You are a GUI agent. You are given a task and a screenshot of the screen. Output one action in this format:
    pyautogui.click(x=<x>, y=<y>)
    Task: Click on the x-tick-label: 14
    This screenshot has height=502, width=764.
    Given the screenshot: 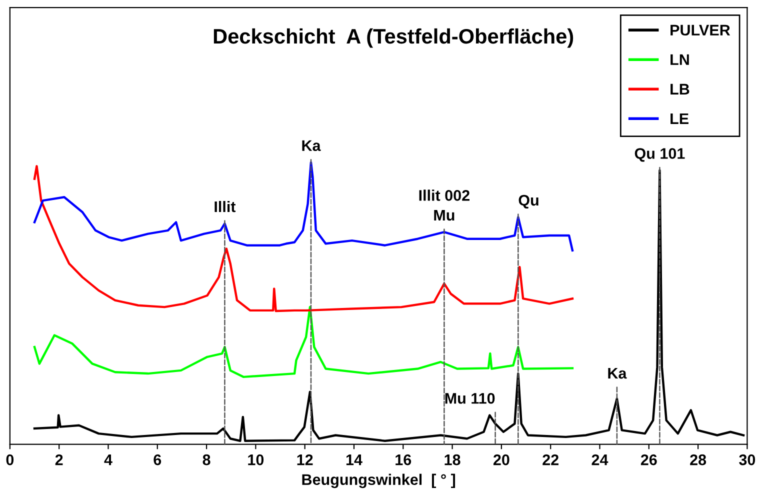 What is the action you would take?
    pyautogui.click(x=354, y=460)
    